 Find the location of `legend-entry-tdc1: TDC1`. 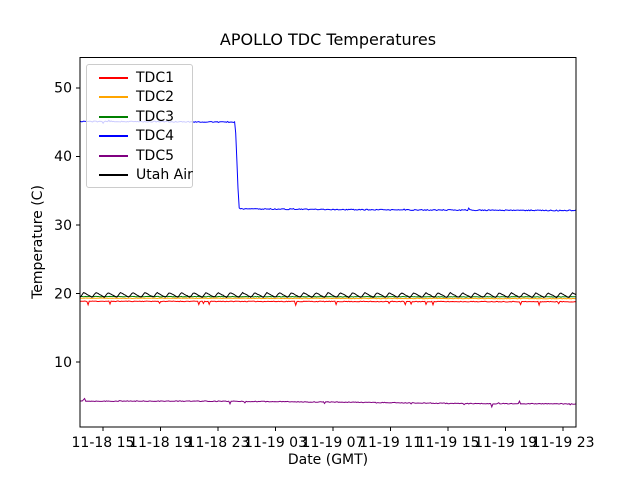

legend-entry-tdc1: TDC1 is located at coordinates (145, 78).